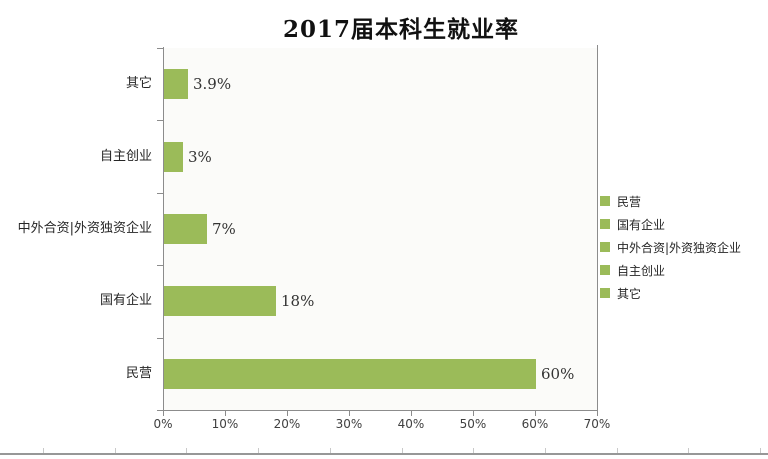 The image size is (768, 459). What do you see at coordinates (380, 410) in the screenshot?
I see `x-axis-line` at bounding box center [380, 410].